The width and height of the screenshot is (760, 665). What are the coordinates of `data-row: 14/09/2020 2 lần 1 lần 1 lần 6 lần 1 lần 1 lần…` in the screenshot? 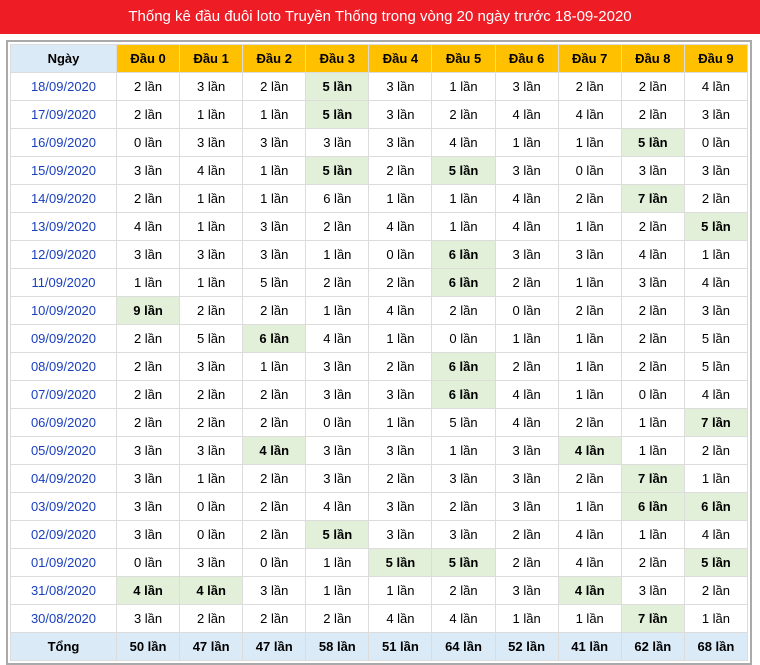 It's located at (379, 198).